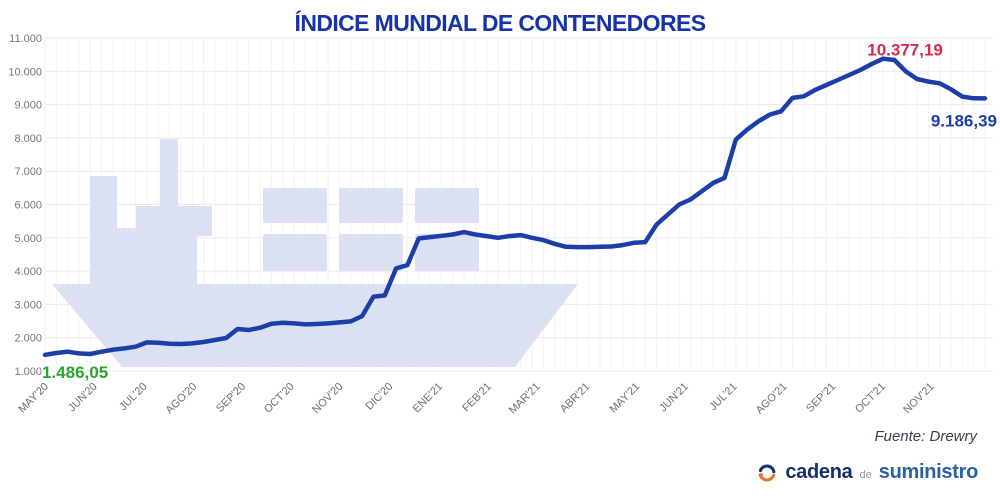 The image size is (1000, 500). I want to click on y-tick-label: 9.000, so click(28, 106).